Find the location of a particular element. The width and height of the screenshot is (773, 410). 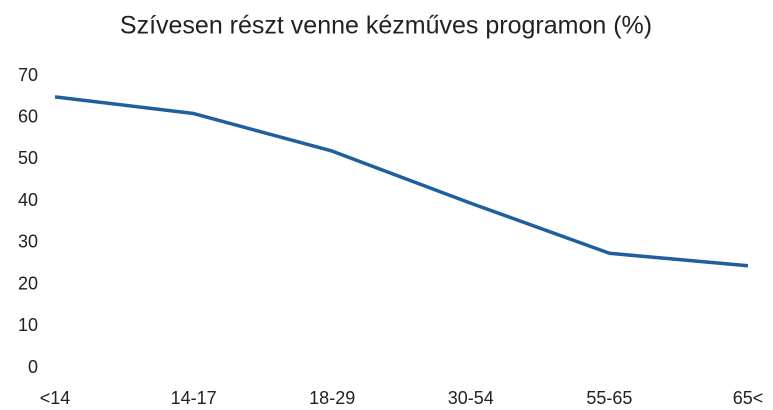

x-tick-label: 14-17 is located at coordinates (194, 398).